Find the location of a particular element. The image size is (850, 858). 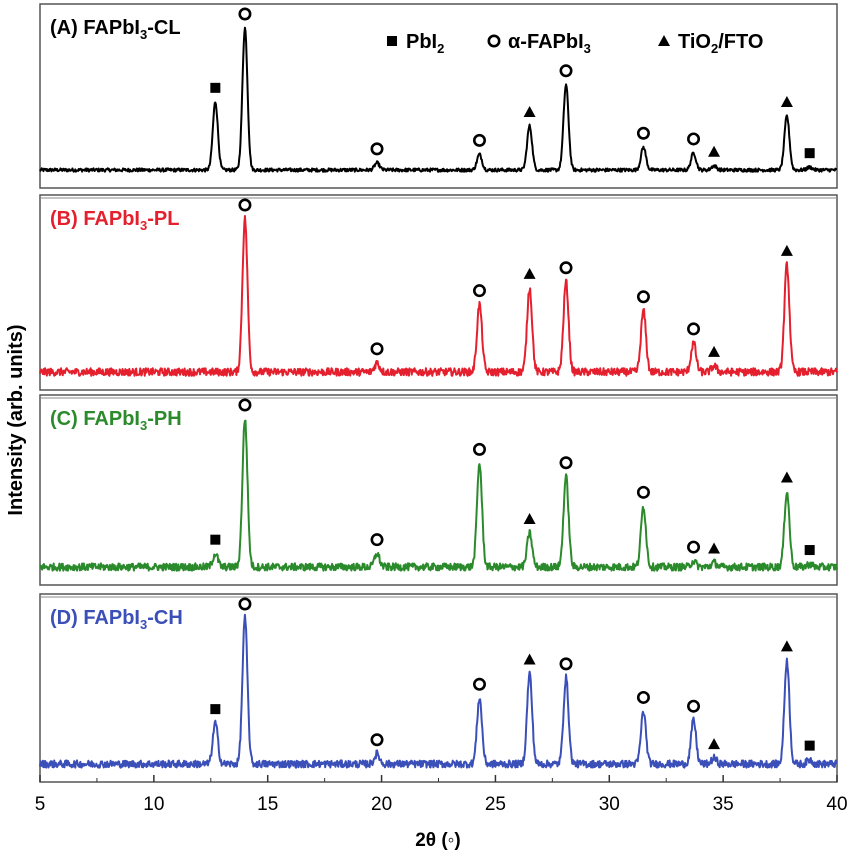

legend-entry: PbI2 is located at coordinates (415, 43).